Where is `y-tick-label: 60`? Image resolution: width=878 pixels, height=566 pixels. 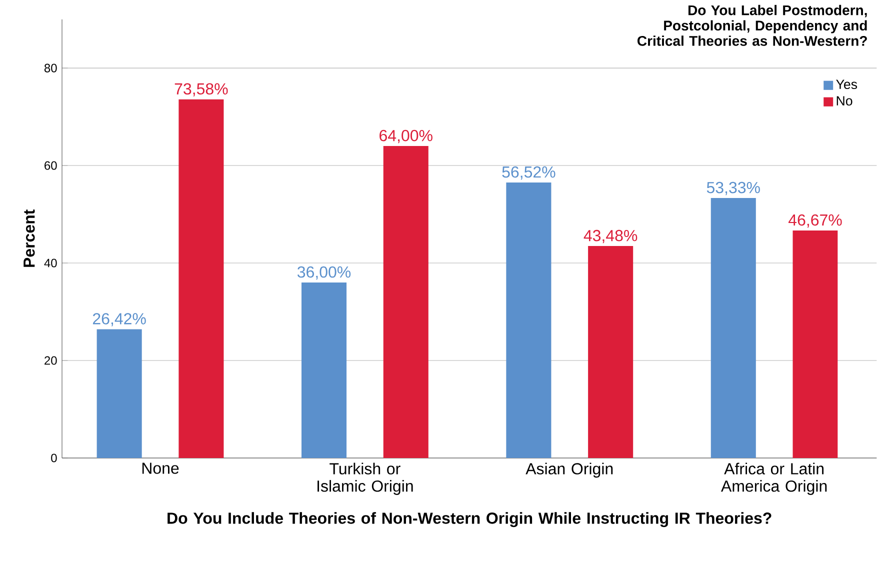 y-tick-label: 60 is located at coordinates (50, 165).